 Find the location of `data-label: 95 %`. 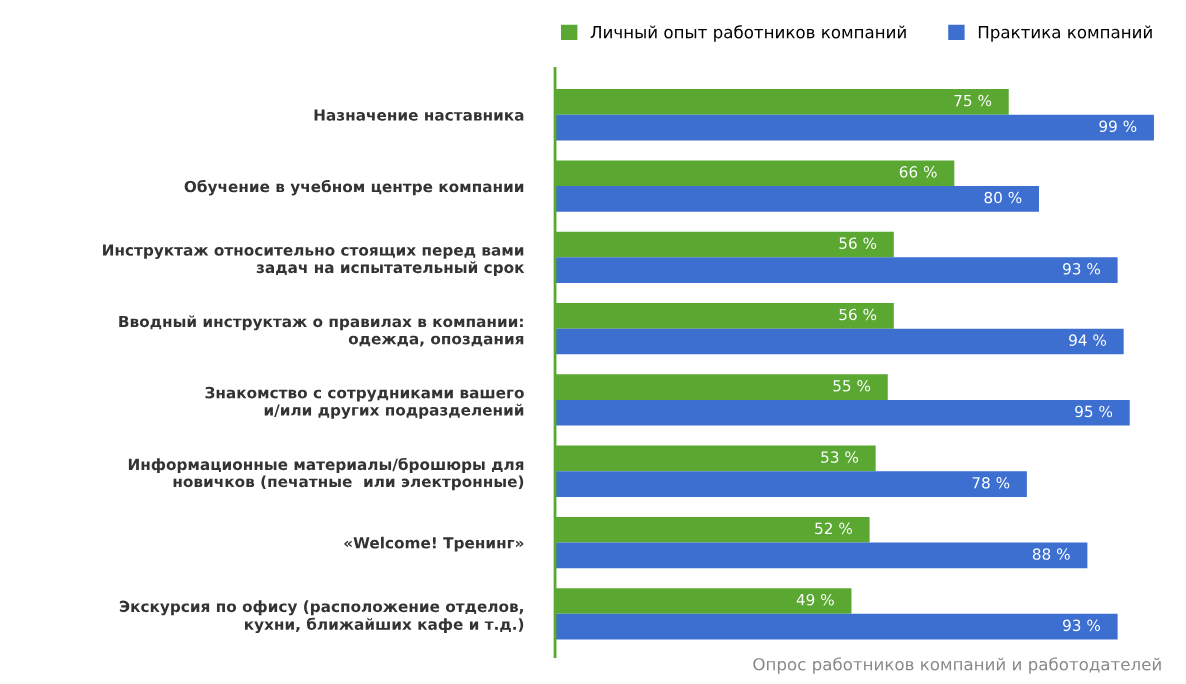

data-label: 95 % is located at coordinates (1094, 411).